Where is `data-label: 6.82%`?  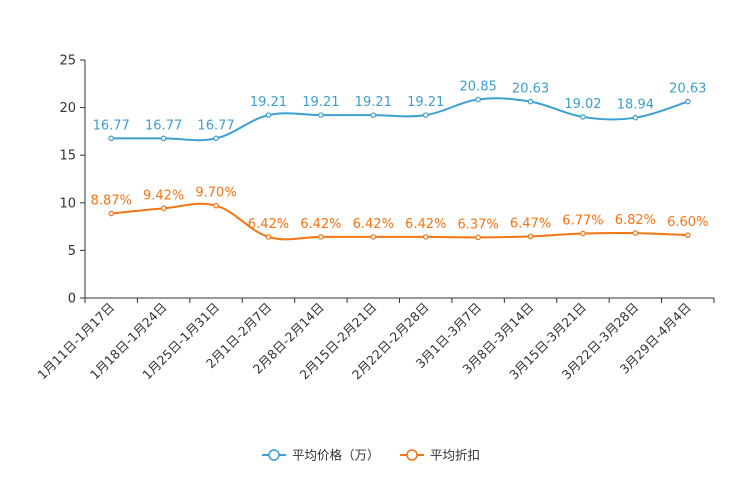 data-label: 6.82% is located at coordinates (635, 220).